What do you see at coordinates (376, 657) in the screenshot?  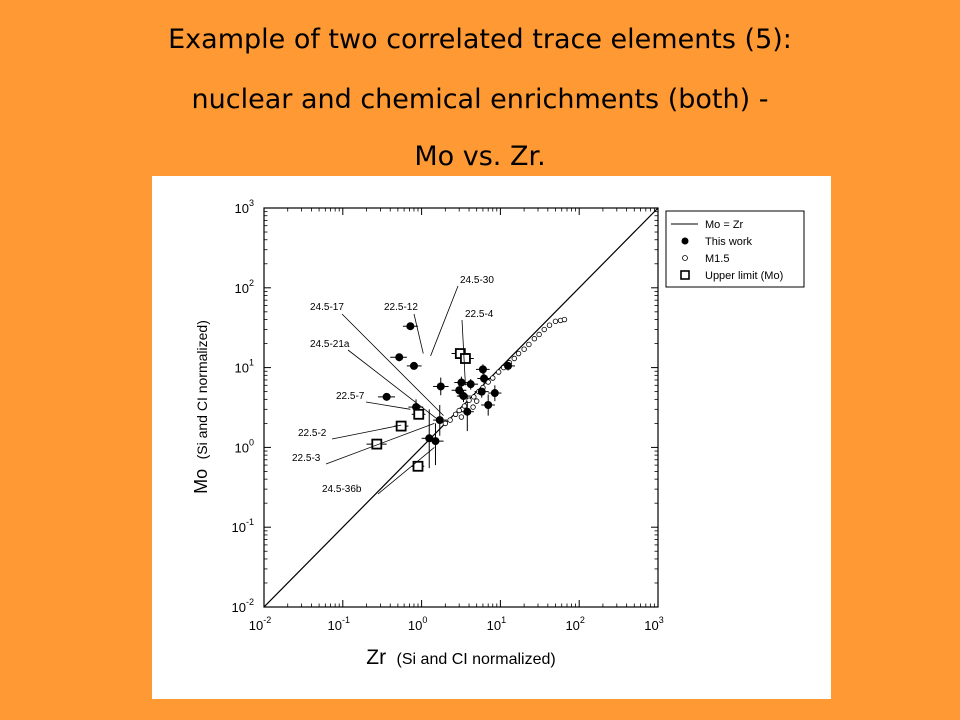 I see `x-axis-label-main: Zr` at bounding box center [376, 657].